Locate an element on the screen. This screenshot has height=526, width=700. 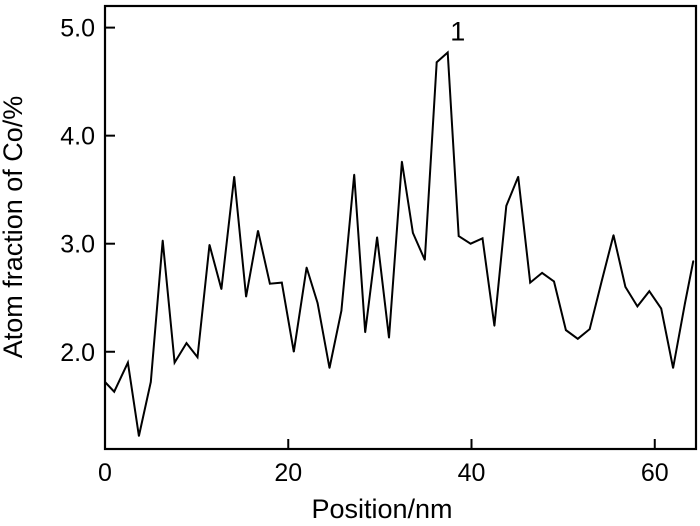
x-tick-label: 0 is located at coordinates (105, 473).